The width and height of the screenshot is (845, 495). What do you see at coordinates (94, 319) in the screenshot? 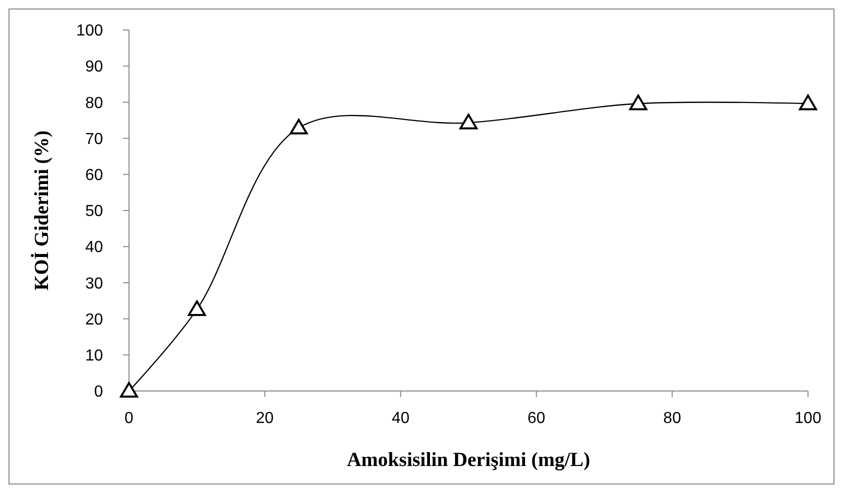
I see `y-tick-label: 20` at bounding box center [94, 319].